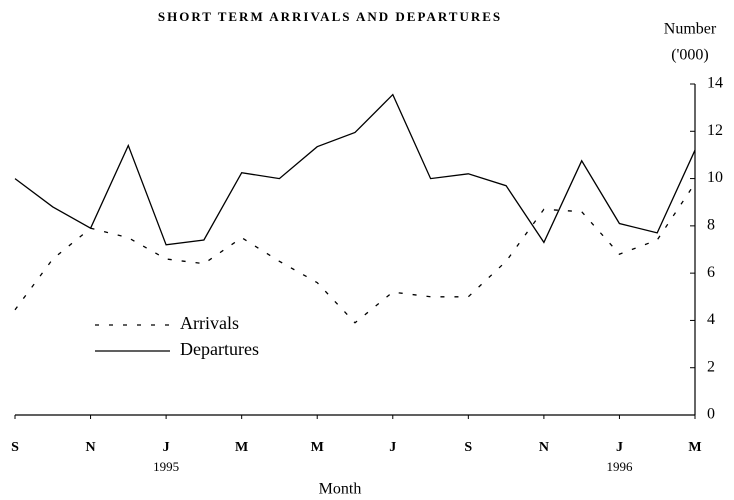 The height and width of the screenshot is (500, 734). I want to click on year-annotation: 1995, so click(166, 466).